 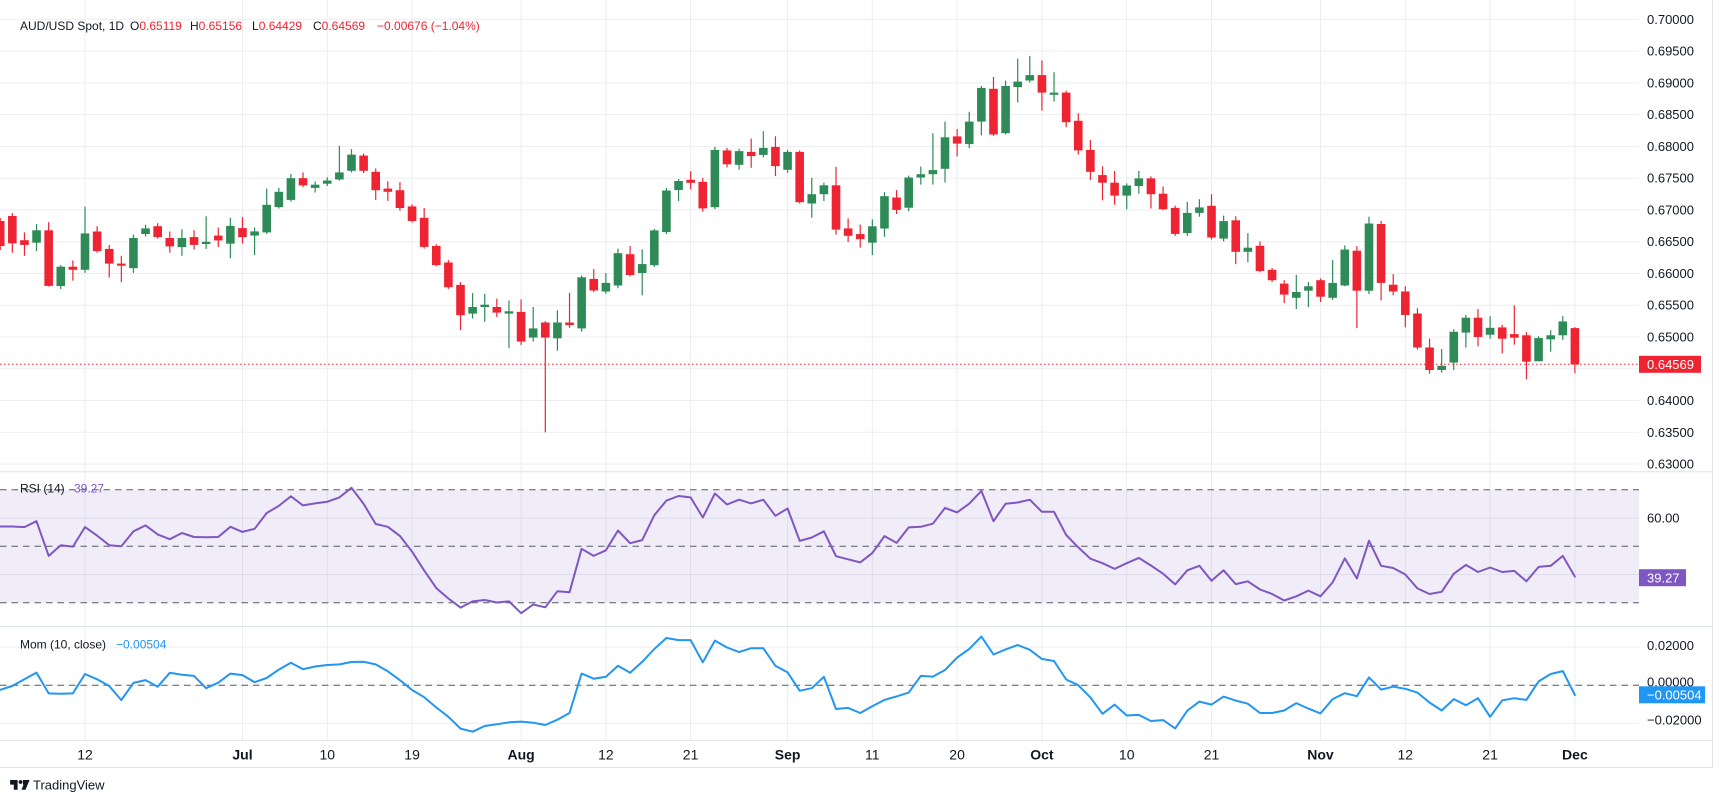 I want to click on svg-text: TradingView, so click(x=69, y=785).